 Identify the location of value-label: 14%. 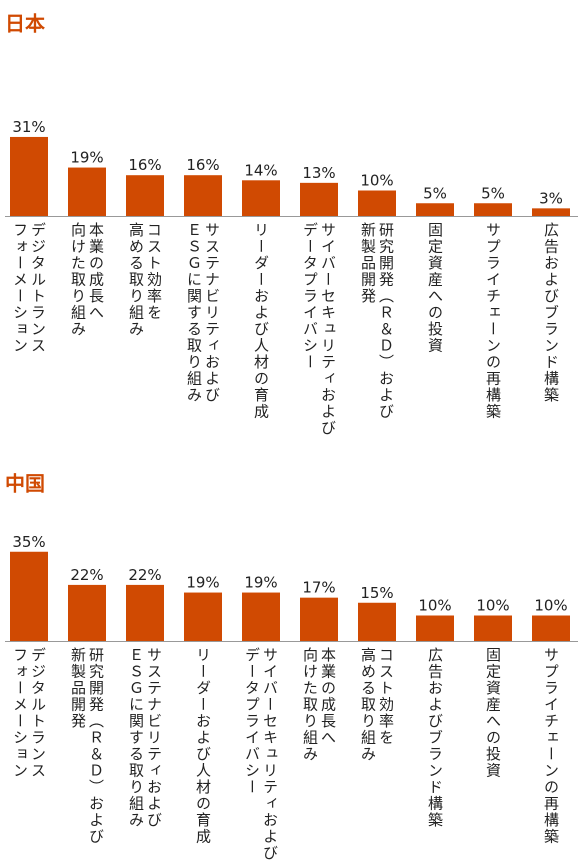
(260, 170).